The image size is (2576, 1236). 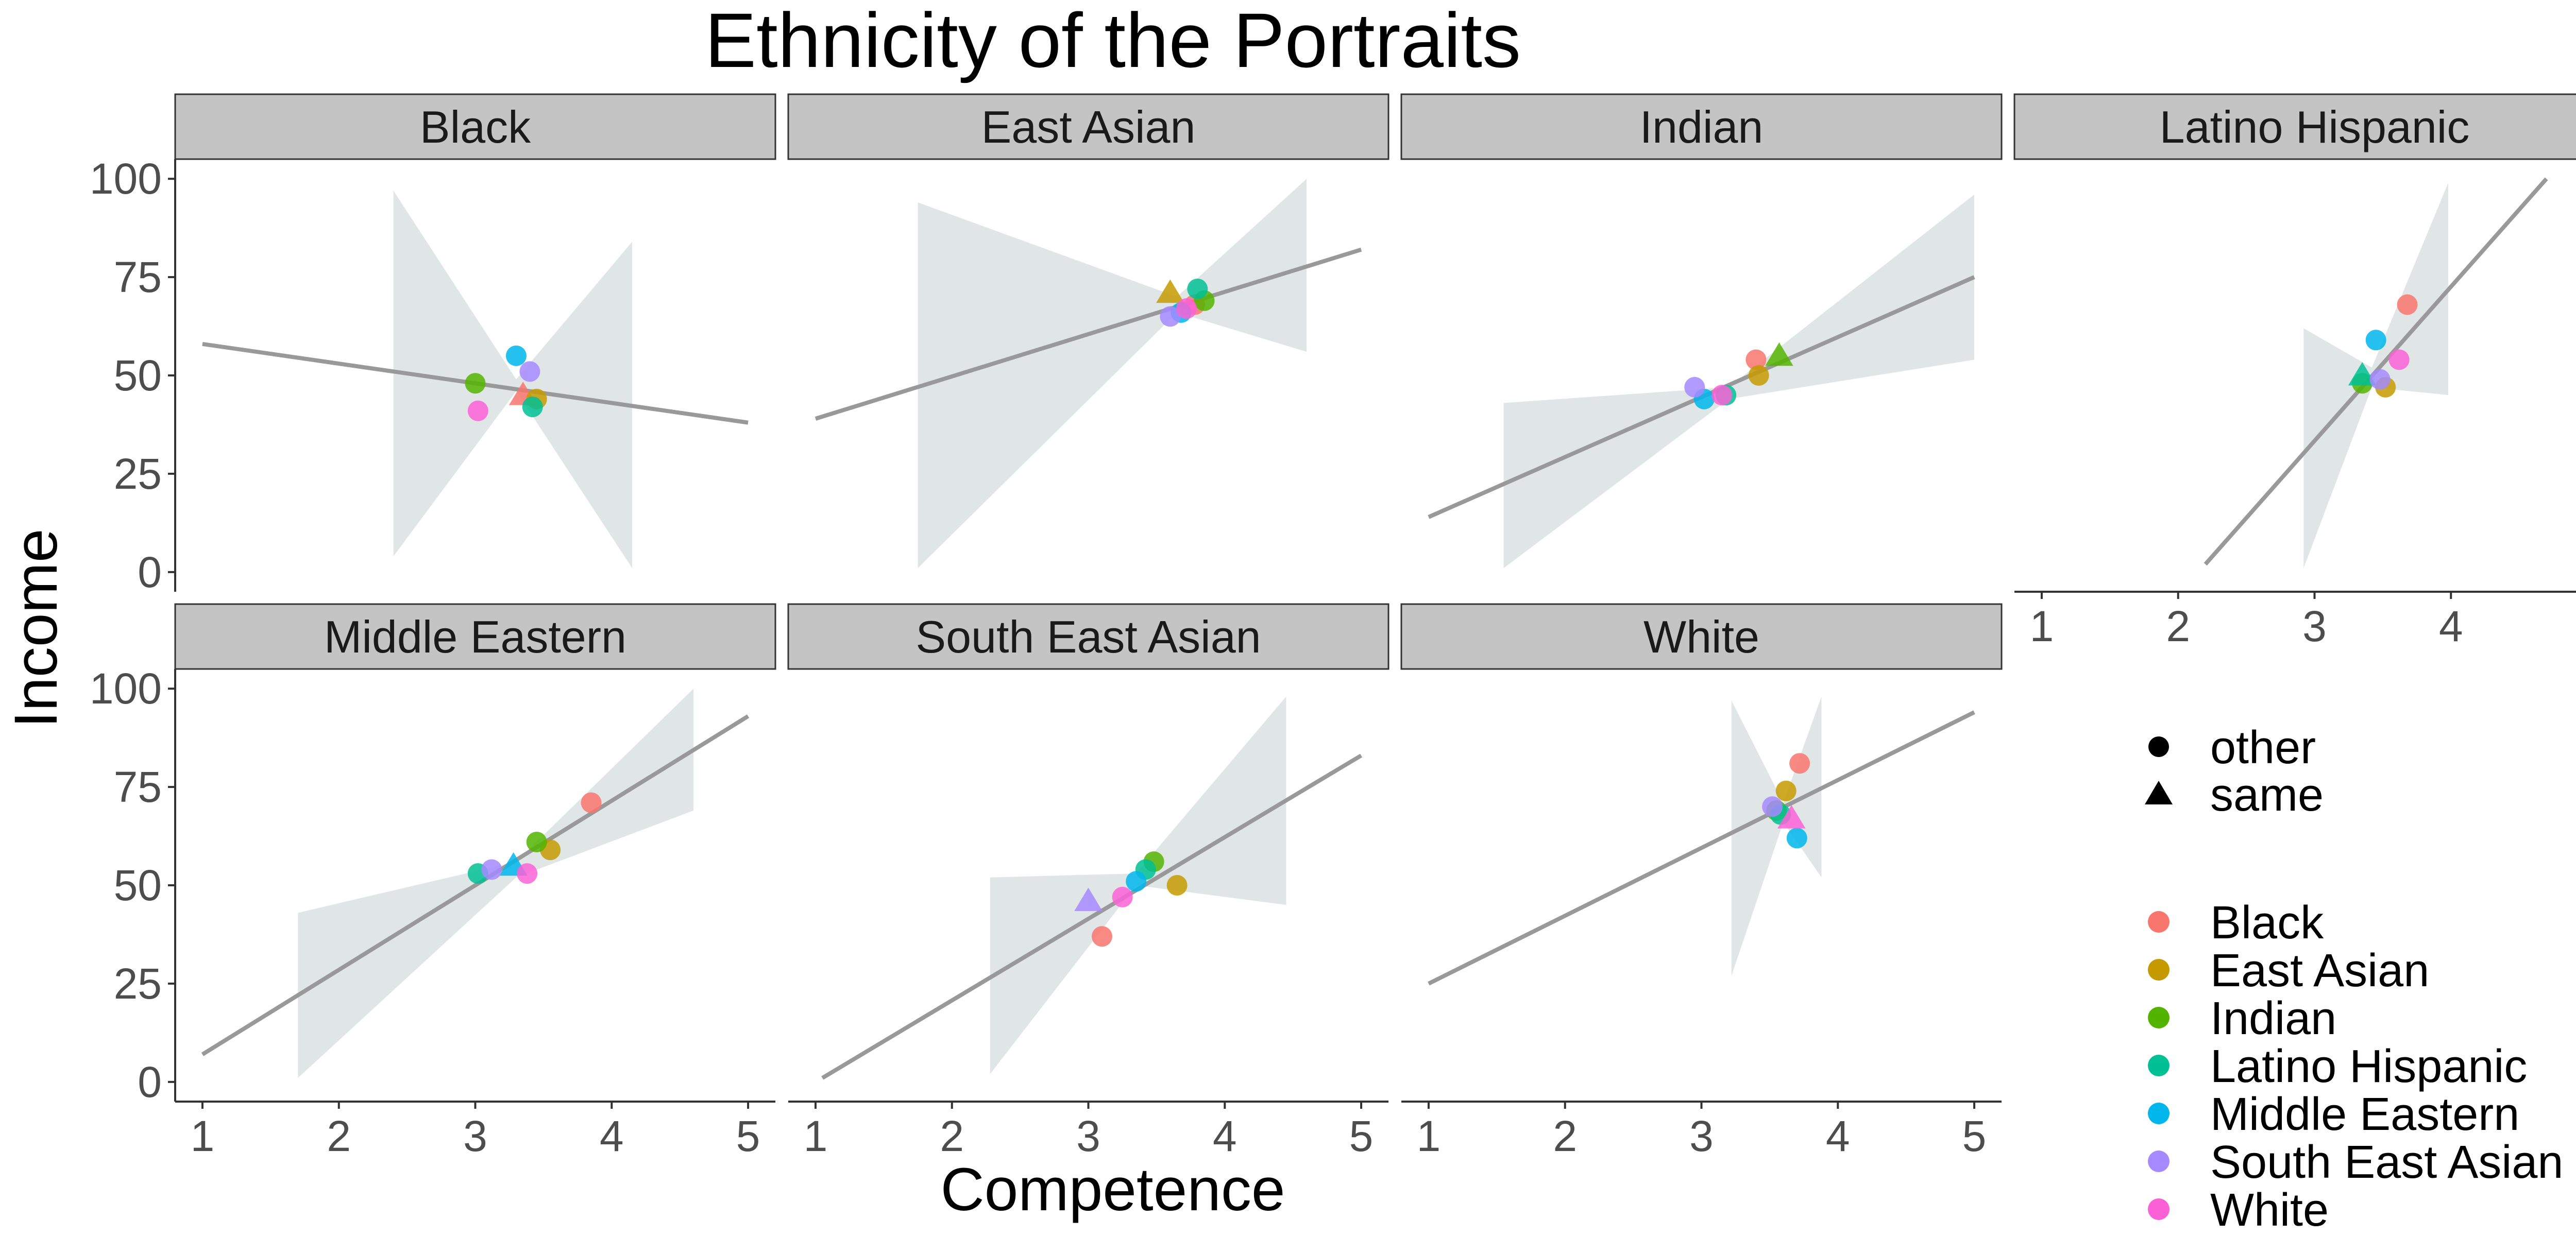 What do you see at coordinates (2375, 340) in the screenshot?
I see `point-latino-hispanic-middle-eastern` at bounding box center [2375, 340].